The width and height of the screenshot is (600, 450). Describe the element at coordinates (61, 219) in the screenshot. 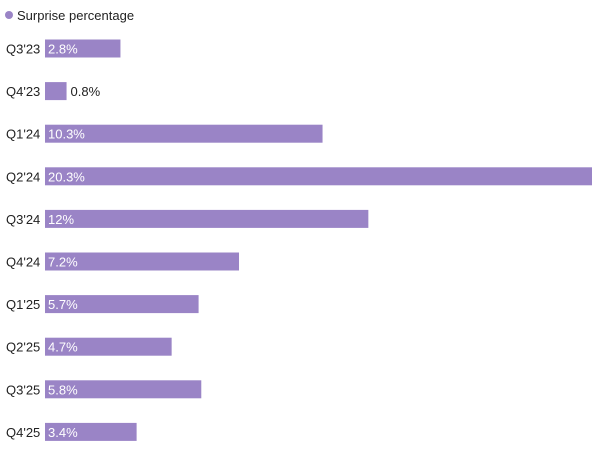

I see `value-label: 12%` at that location.